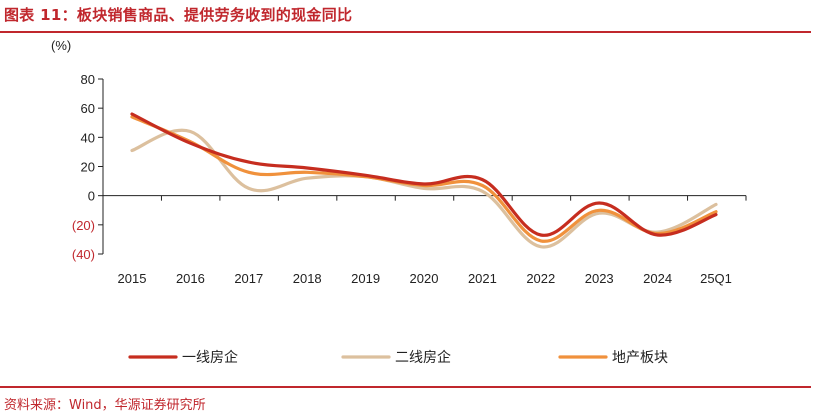 This screenshot has height=420, width=815. I want to click on x-tick-label: 2017, so click(248, 278).